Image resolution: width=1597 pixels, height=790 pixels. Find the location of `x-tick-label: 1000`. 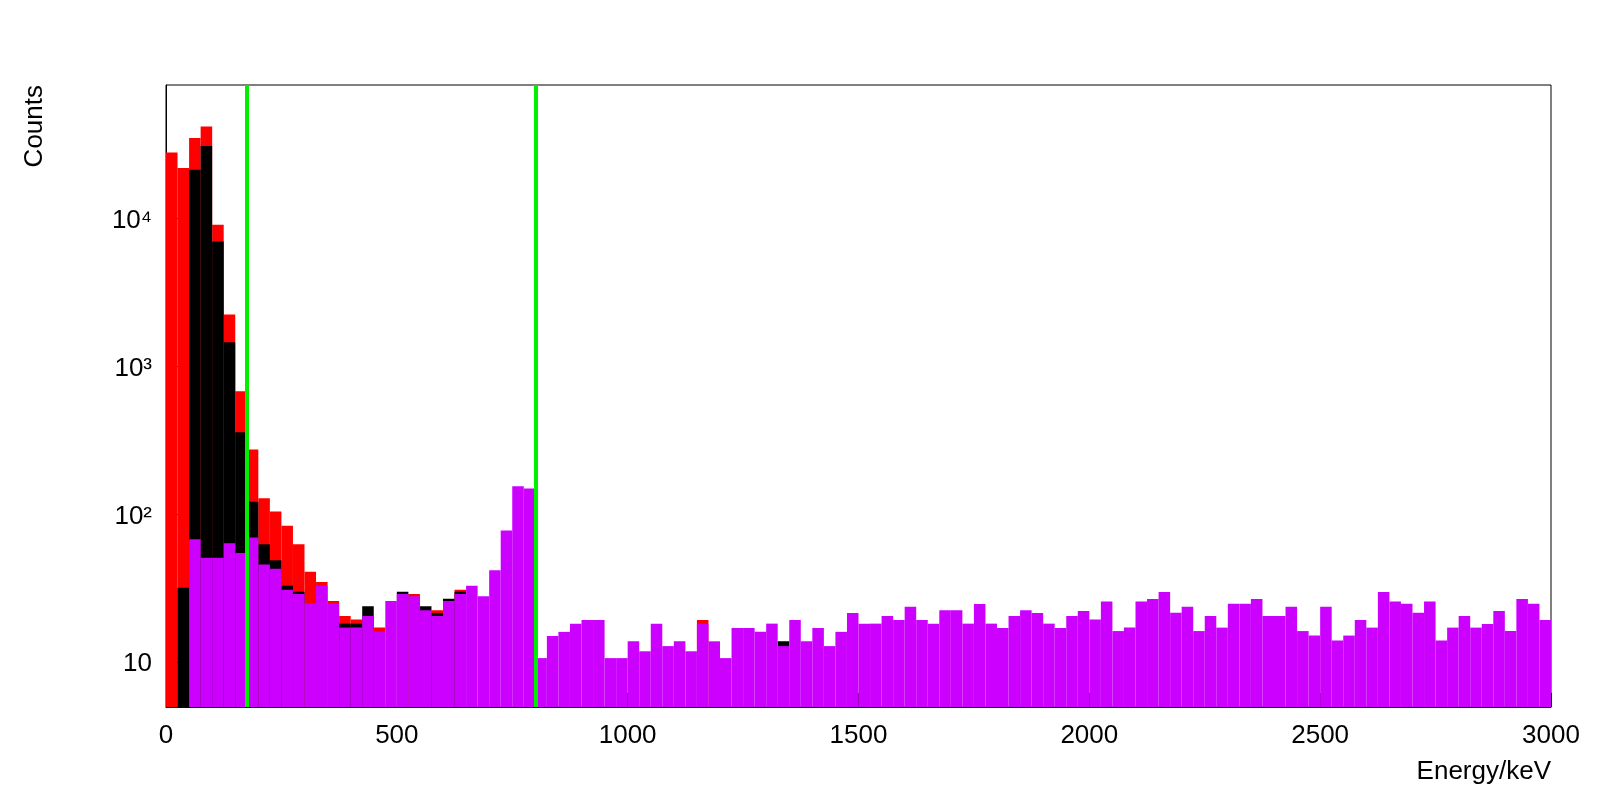

x-tick-label: 1000 is located at coordinates (627, 734).